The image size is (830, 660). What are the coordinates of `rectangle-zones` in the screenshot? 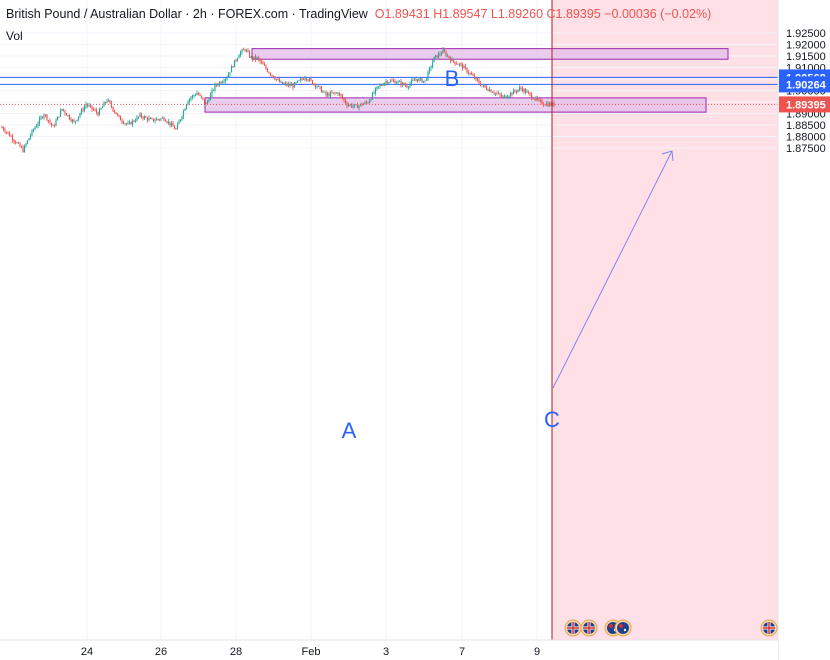 It's located at (466, 80).